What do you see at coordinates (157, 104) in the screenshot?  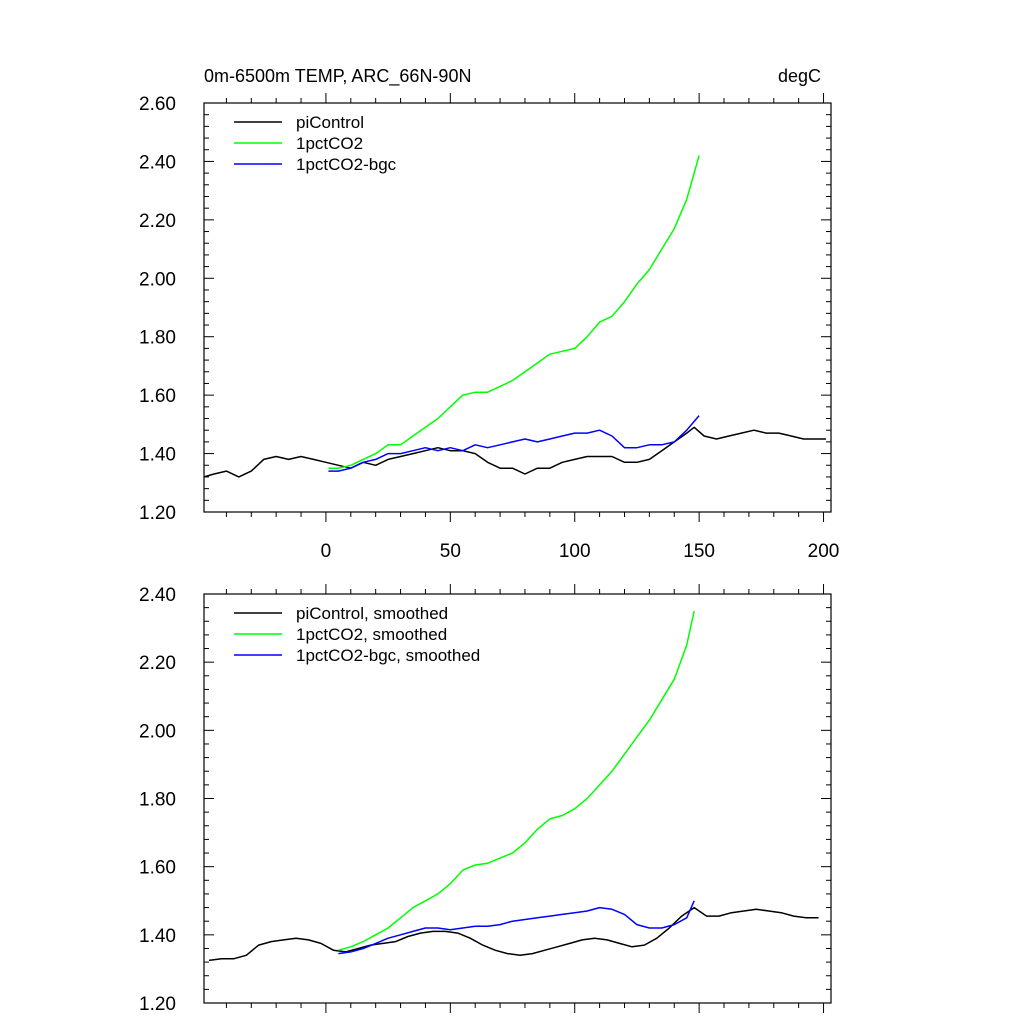 I see `y-tick-label: 2.60` at bounding box center [157, 104].